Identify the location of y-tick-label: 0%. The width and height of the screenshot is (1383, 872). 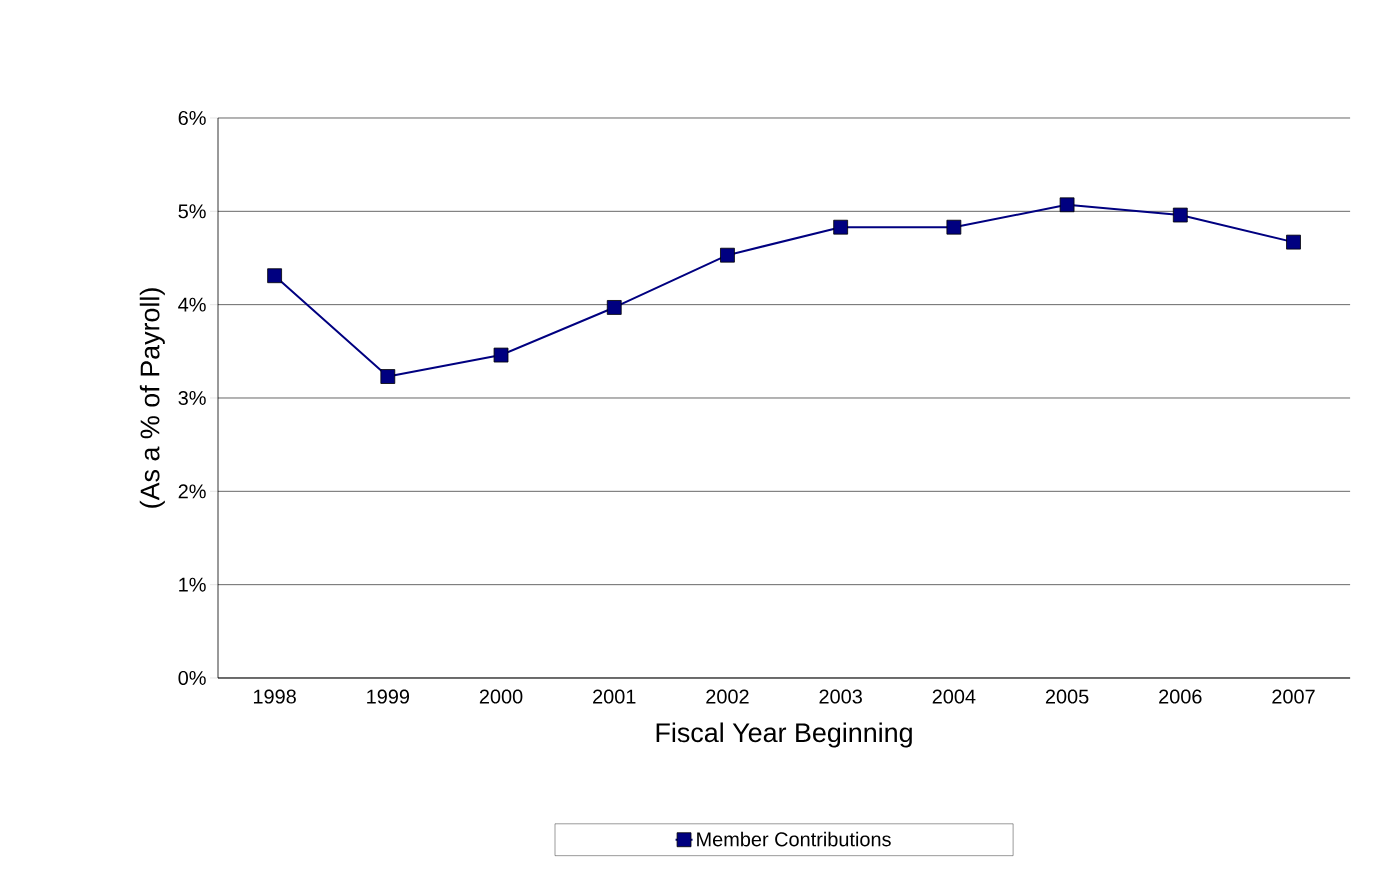
(192, 678).